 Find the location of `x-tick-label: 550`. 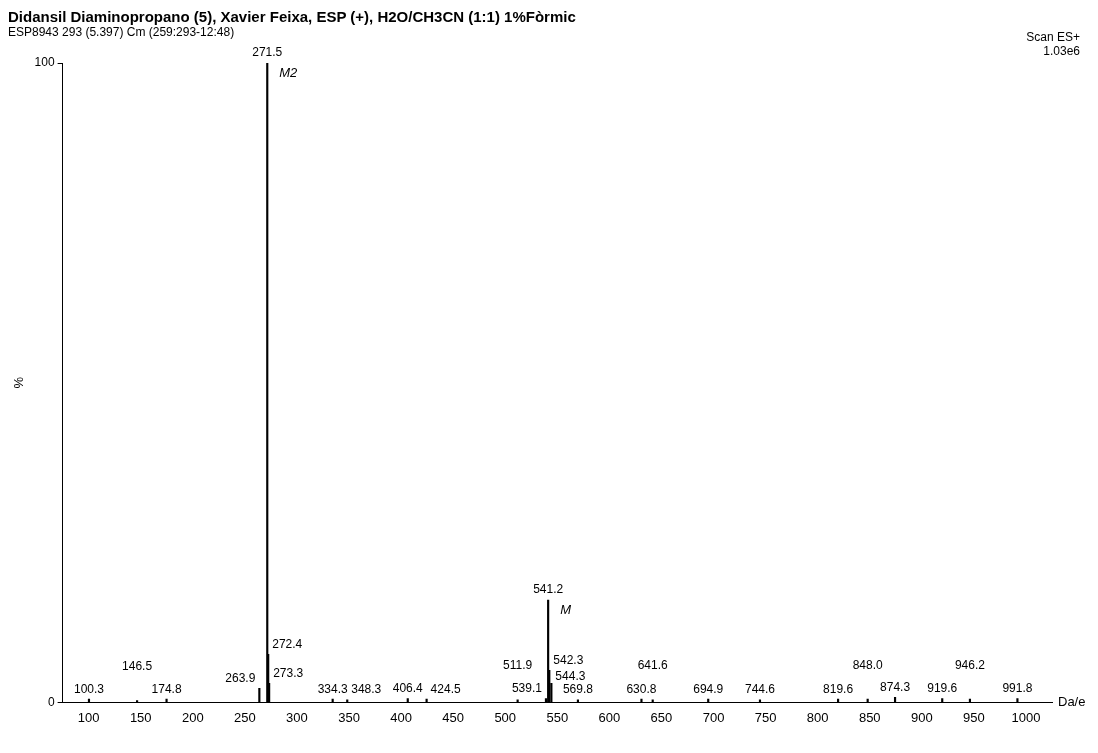

x-tick-label: 550 is located at coordinates (557, 717).